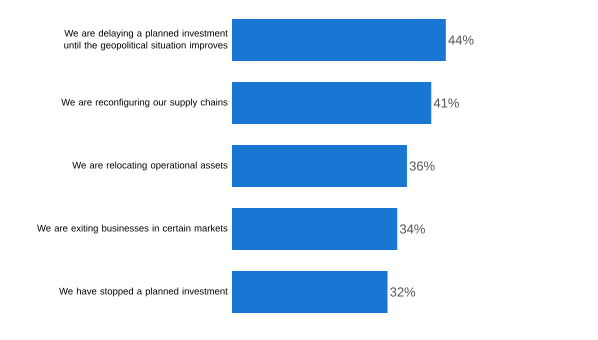  I want to click on data-label: 34%, so click(412, 229).